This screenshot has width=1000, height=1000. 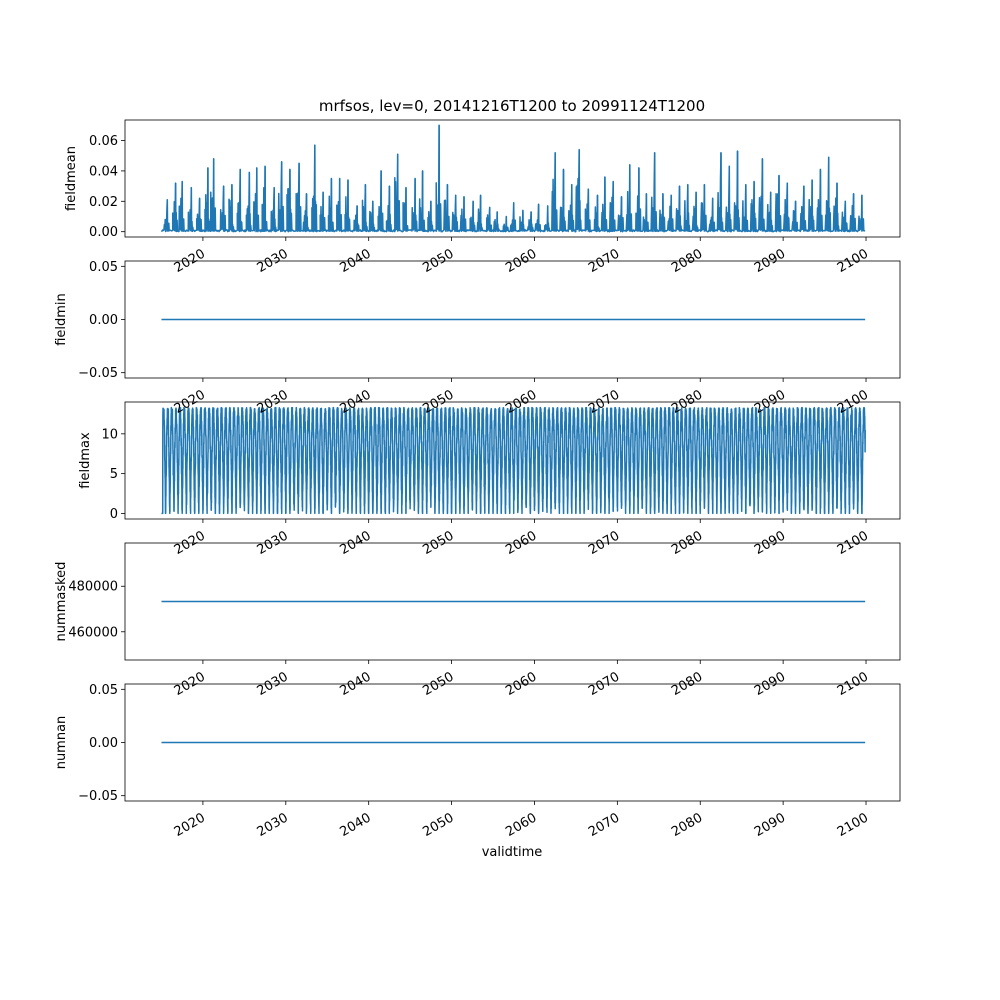 What do you see at coordinates (103, 171) in the screenshot?
I see `y-tick-label: 0.04` at bounding box center [103, 171].